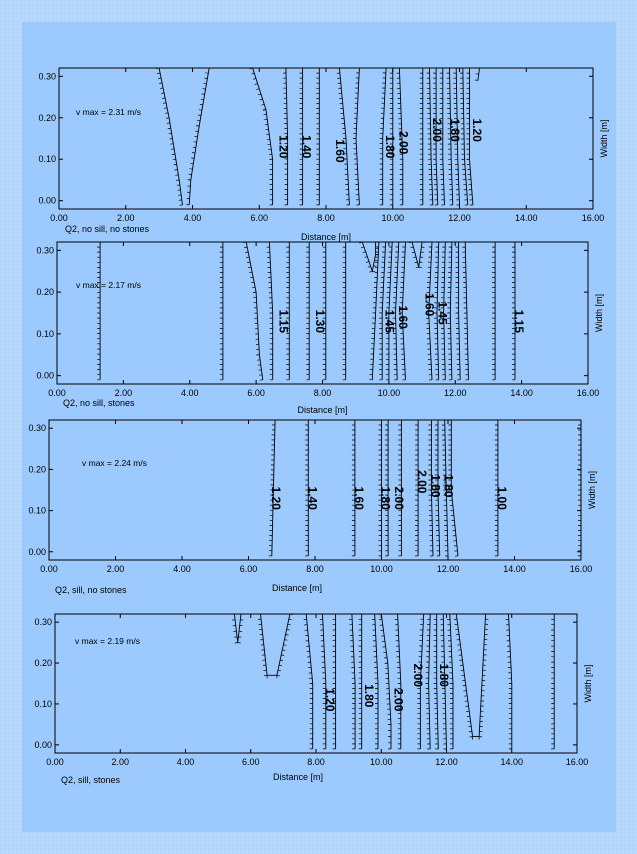 This screenshot has height=854, width=637. Describe the element at coordinates (91, 590) in the screenshot. I see `panel-caption: Q2, sill, no stones` at that location.